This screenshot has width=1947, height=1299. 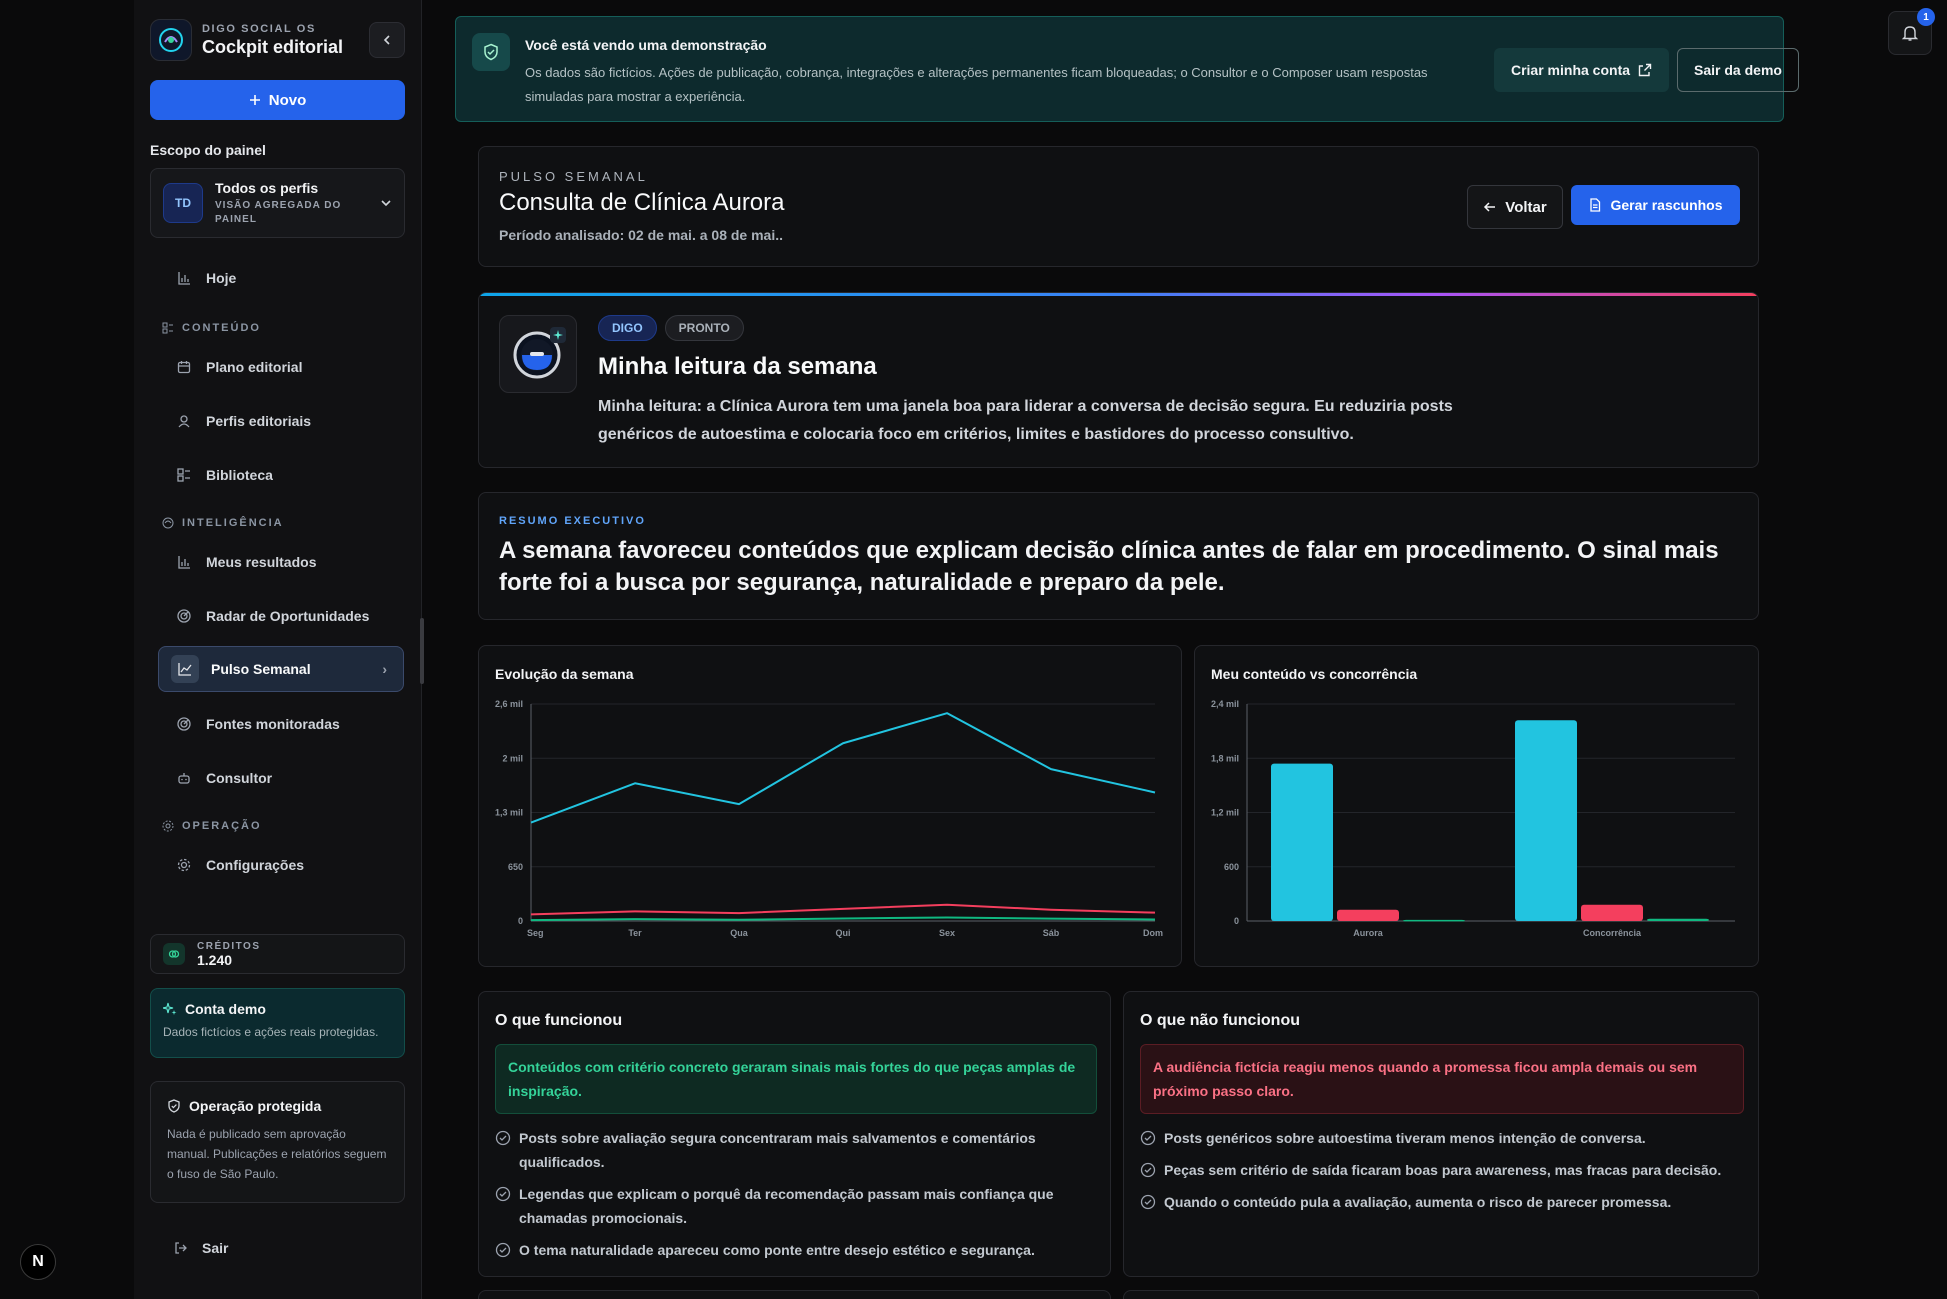 What do you see at coordinates (287, 100) in the screenshot?
I see `new-button-label: Novo` at bounding box center [287, 100].